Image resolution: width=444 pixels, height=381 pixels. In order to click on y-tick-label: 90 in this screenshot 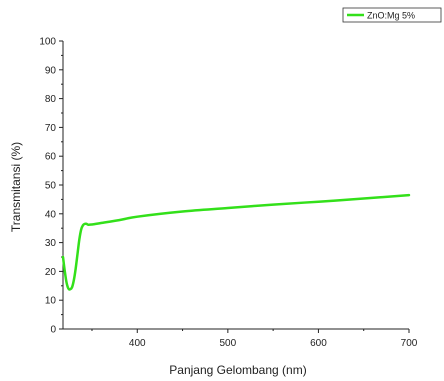, I will do `click(51, 70)`.